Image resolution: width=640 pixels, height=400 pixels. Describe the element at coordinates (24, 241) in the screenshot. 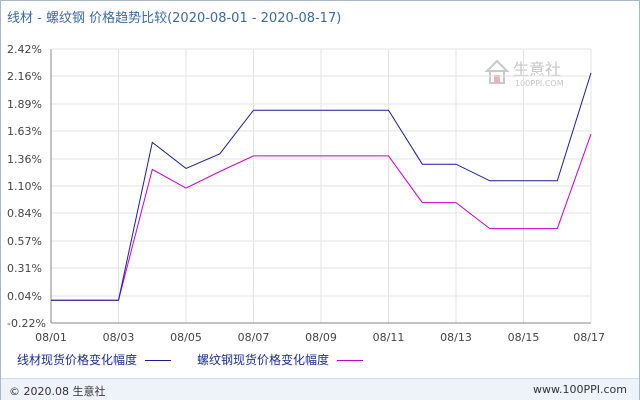

I see `y-tick-label: 0.57%` at that location.